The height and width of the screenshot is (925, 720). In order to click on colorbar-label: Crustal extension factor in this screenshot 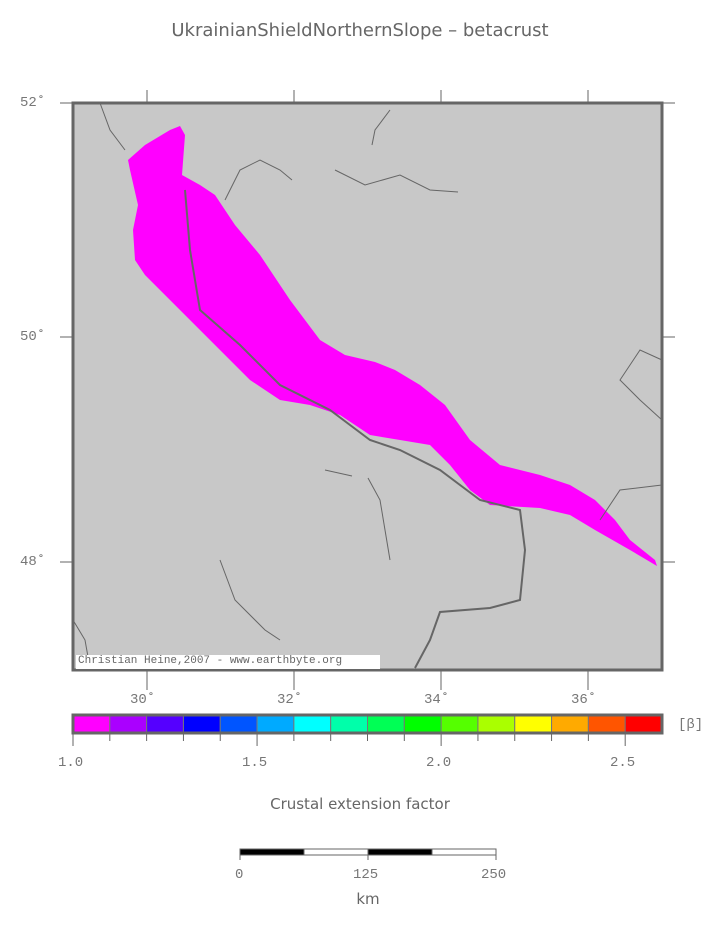, I will do `click(360, 804)`.